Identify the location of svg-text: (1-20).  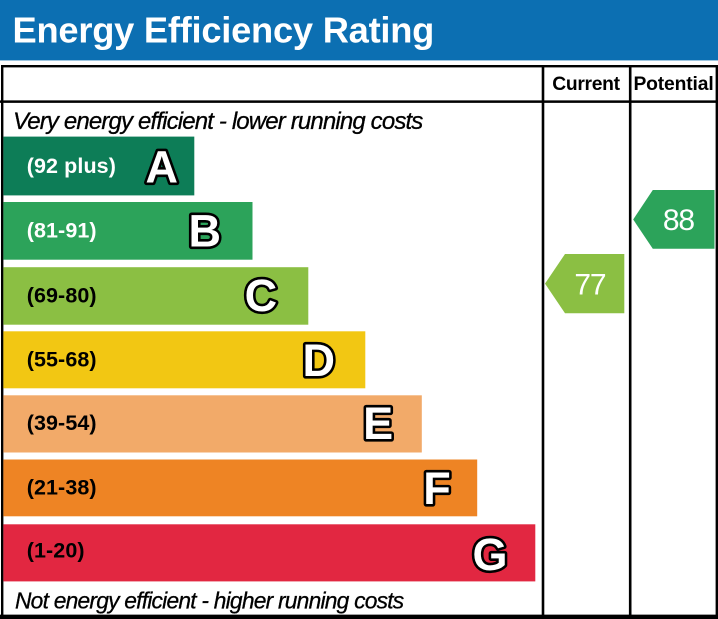
(56, 551).